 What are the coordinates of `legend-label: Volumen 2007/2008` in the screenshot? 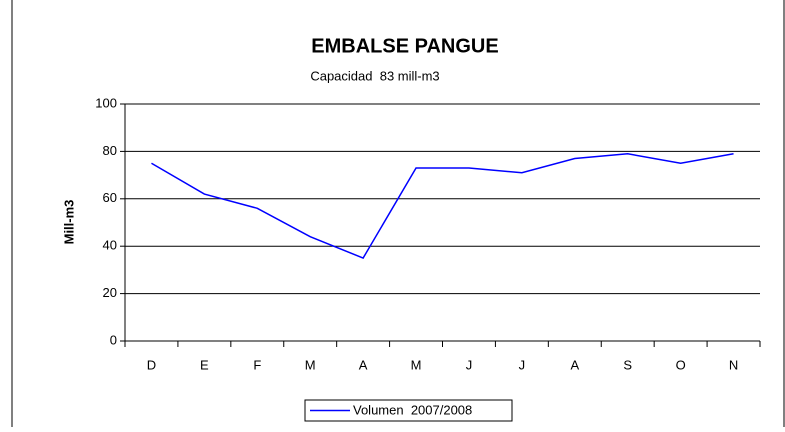 It's located at (412, 409).